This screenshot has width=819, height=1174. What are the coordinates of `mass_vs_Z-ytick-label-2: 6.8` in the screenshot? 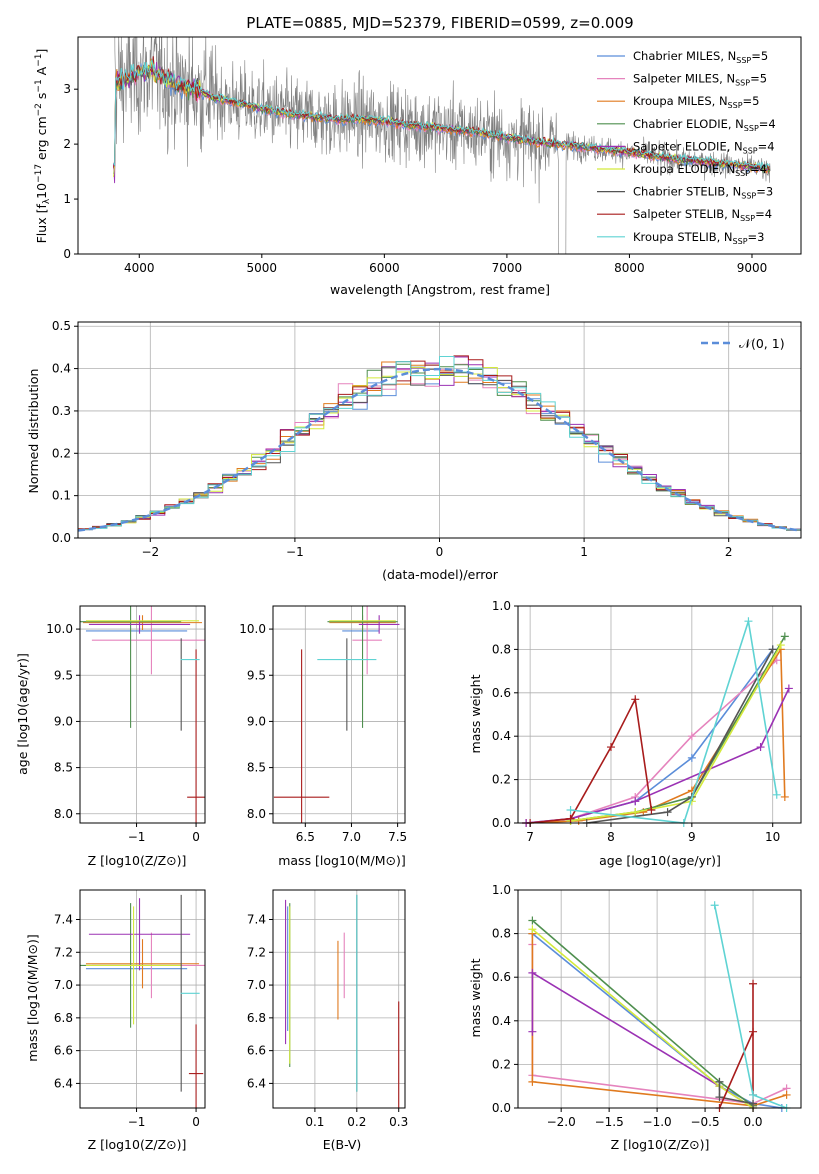 It's located at (63, 1018).